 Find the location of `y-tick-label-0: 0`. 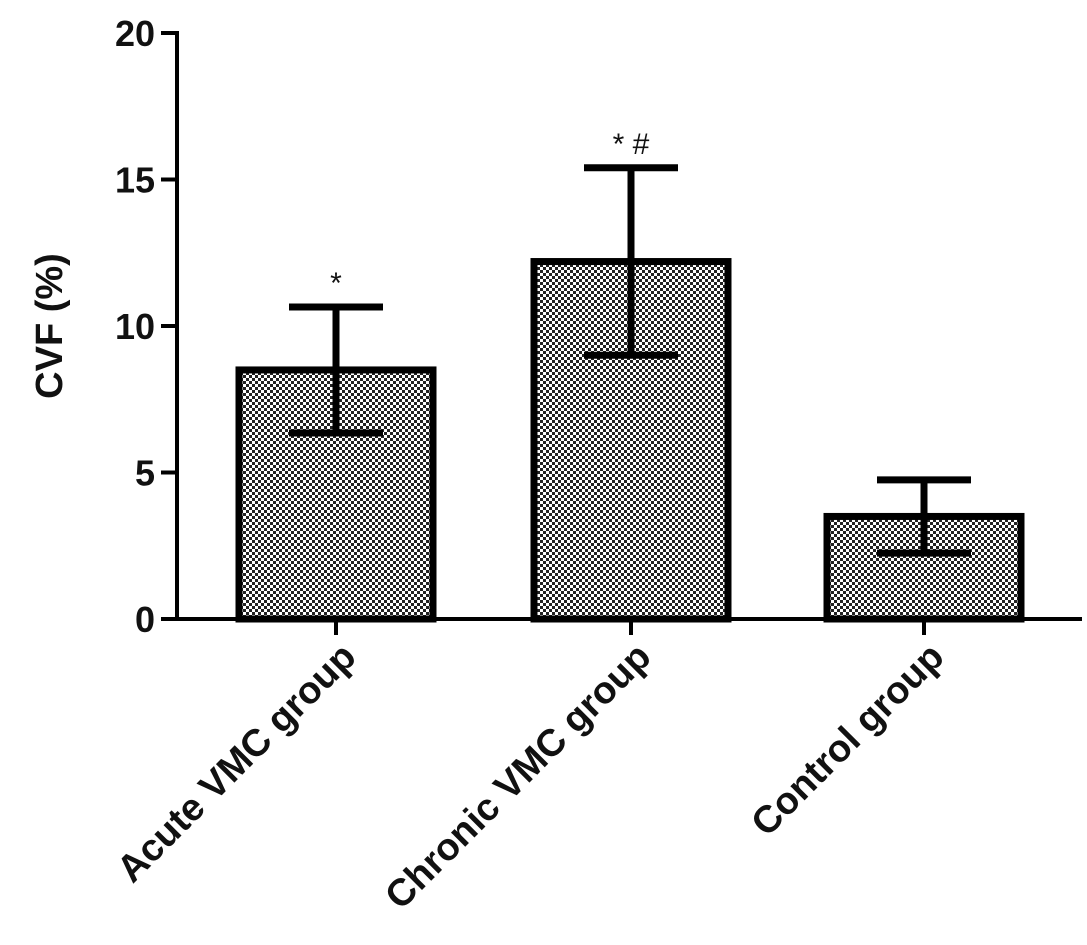

y-tick-label-0: 0 is located at coordinates (145, 619).